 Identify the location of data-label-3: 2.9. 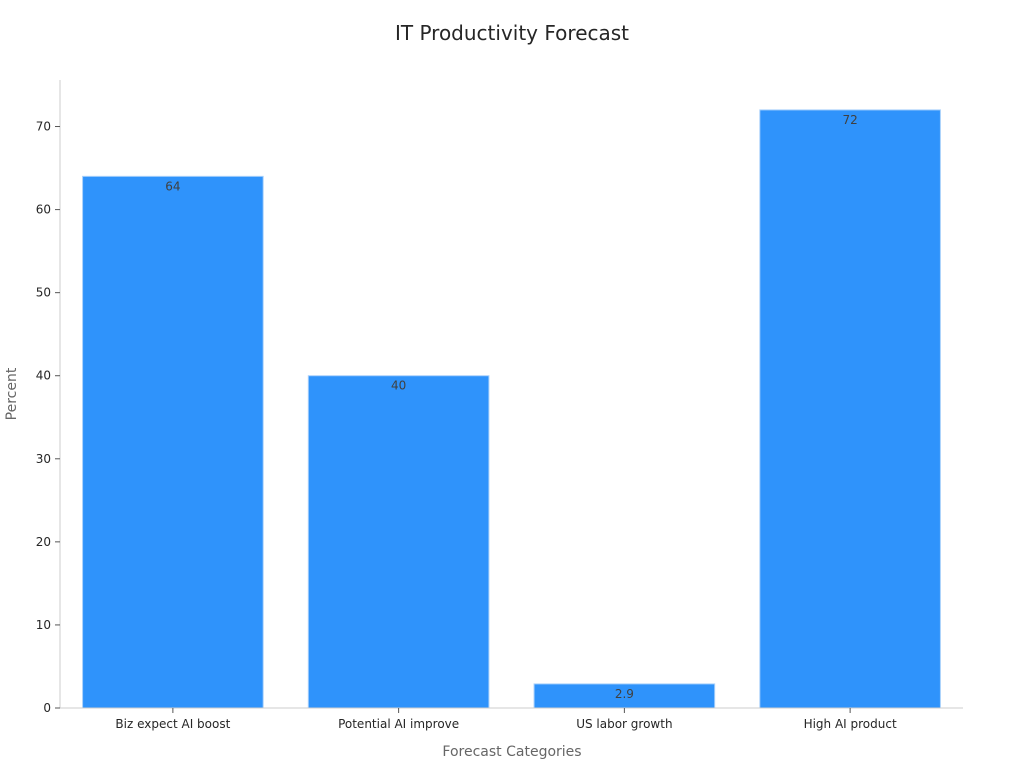
(624, 694).